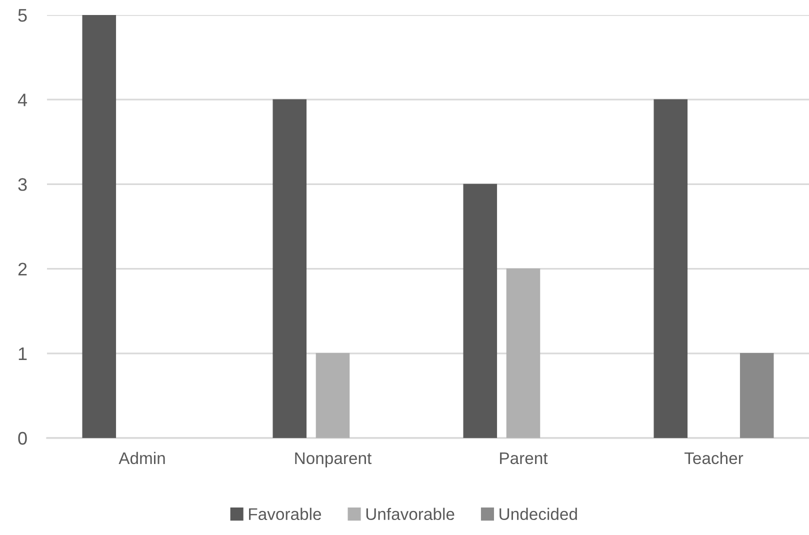 The height and width of the screenshot is (535, 809). What do you see at coordinates (285, 514) in the screenshot?
I see `legend-label: Favorable` at bounding box center [285, 514].